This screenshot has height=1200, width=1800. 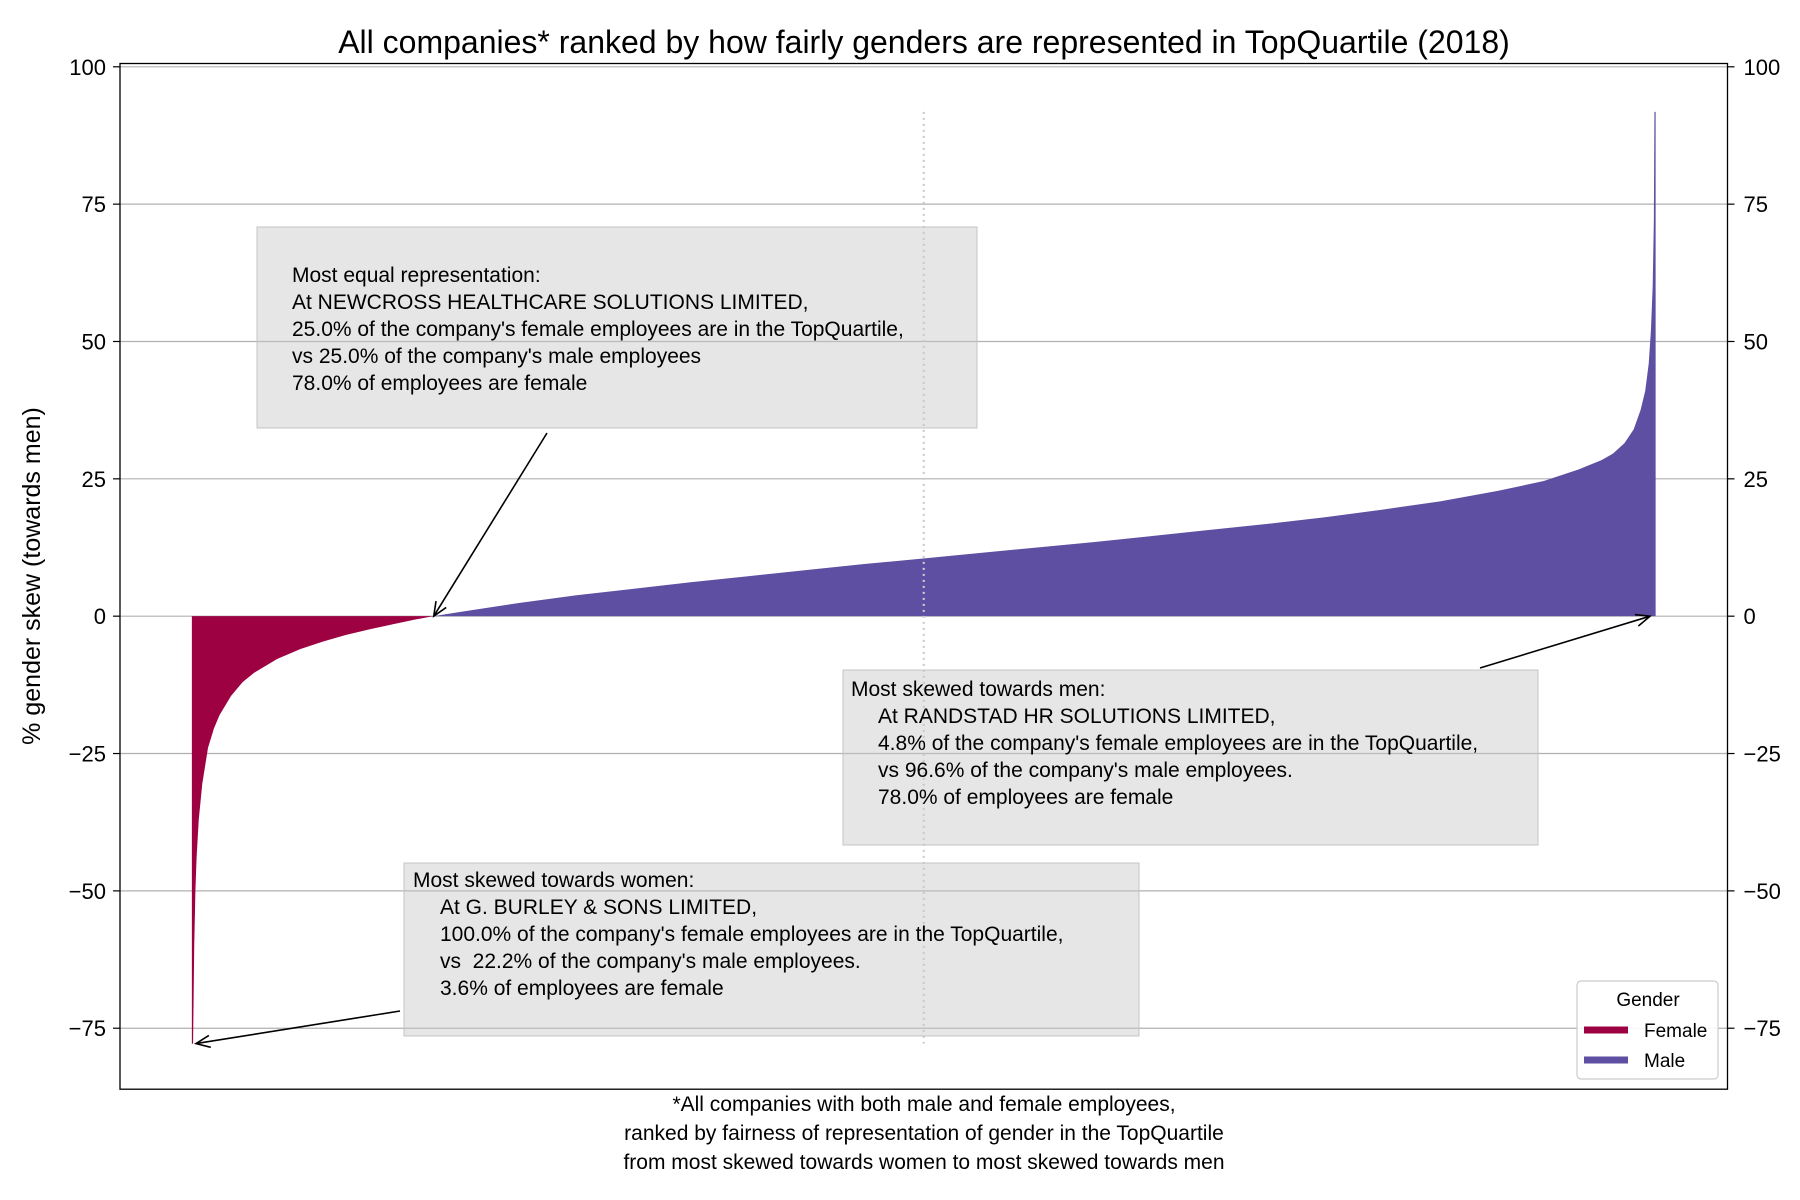 I want to click on legend-title: Gender, so click(x=1648, y=1000).